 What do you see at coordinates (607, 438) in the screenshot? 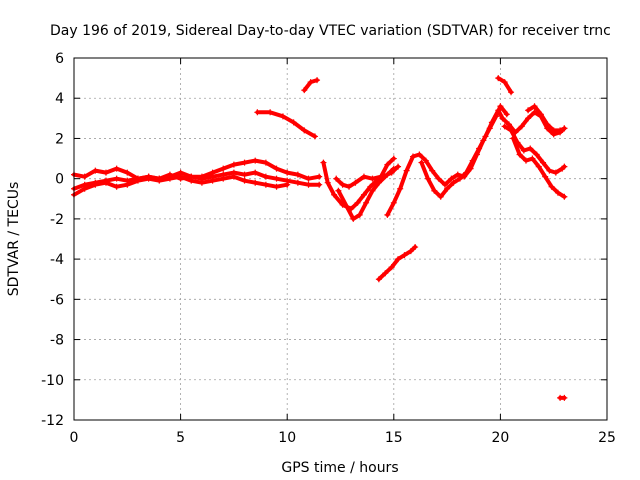
I see `x-tick-label: 25` at bounding box center [607, 438].